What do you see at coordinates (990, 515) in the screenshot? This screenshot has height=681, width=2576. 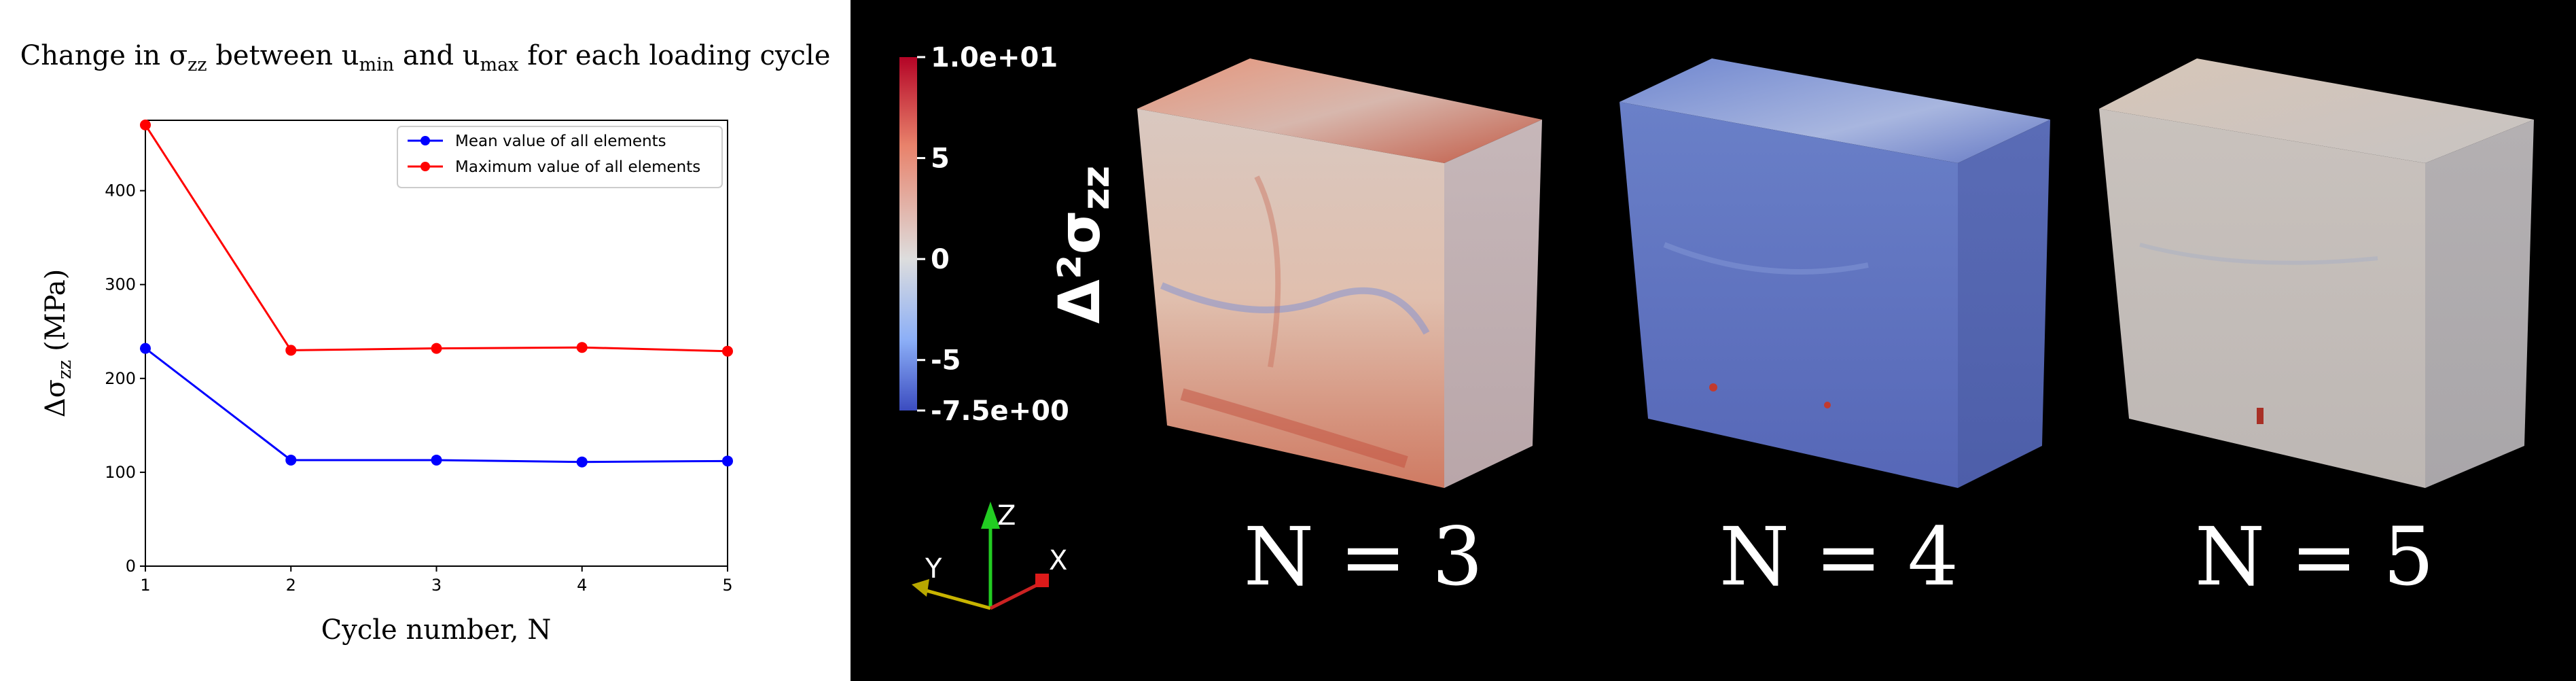 I see `z-axis-arrow` at bounding box center [990, 515].